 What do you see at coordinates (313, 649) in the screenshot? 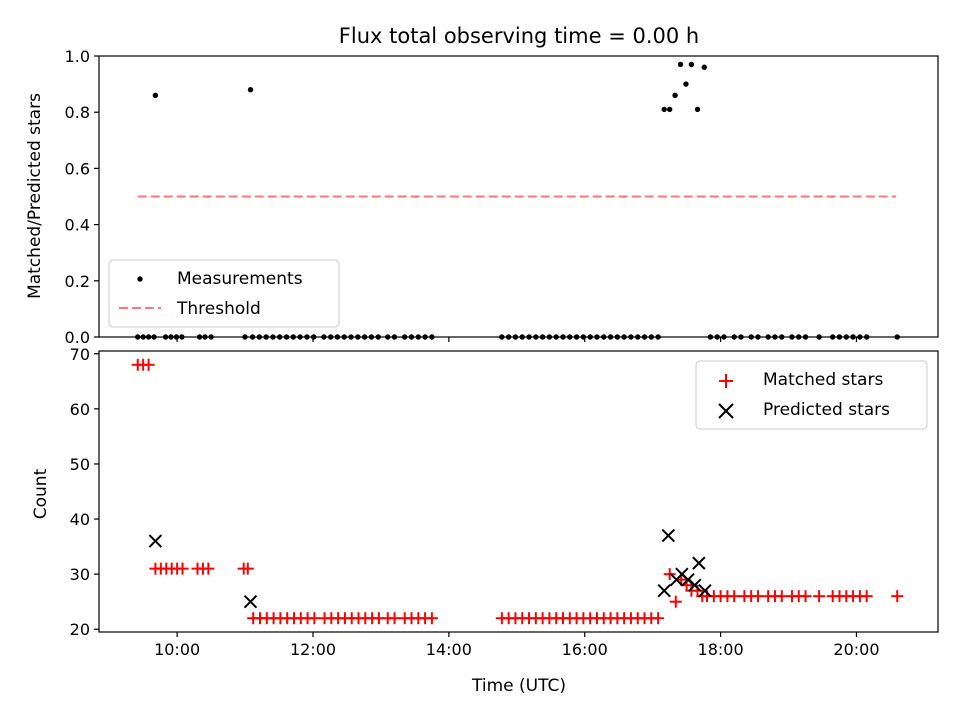
I see `bottom-xtick-label: 12:00` at bounding box center [313, 649].